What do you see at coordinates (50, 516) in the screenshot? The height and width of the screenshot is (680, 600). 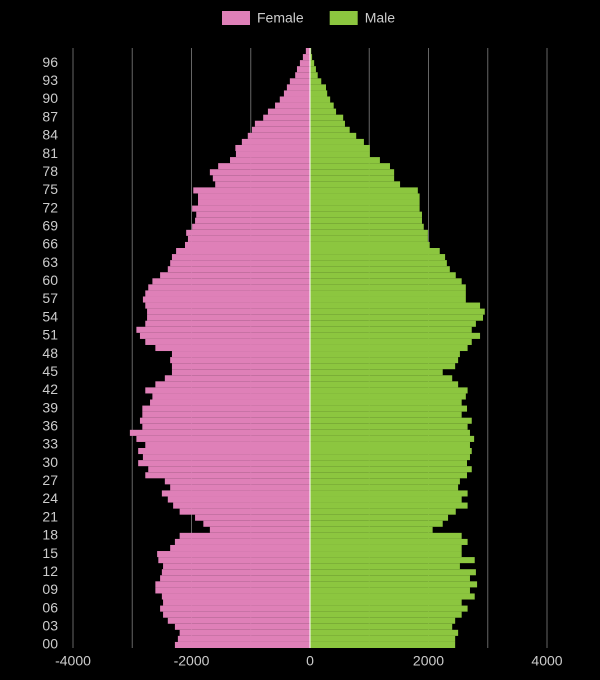 I see `y-tick-label: 21` at bounding box center [50, 516].